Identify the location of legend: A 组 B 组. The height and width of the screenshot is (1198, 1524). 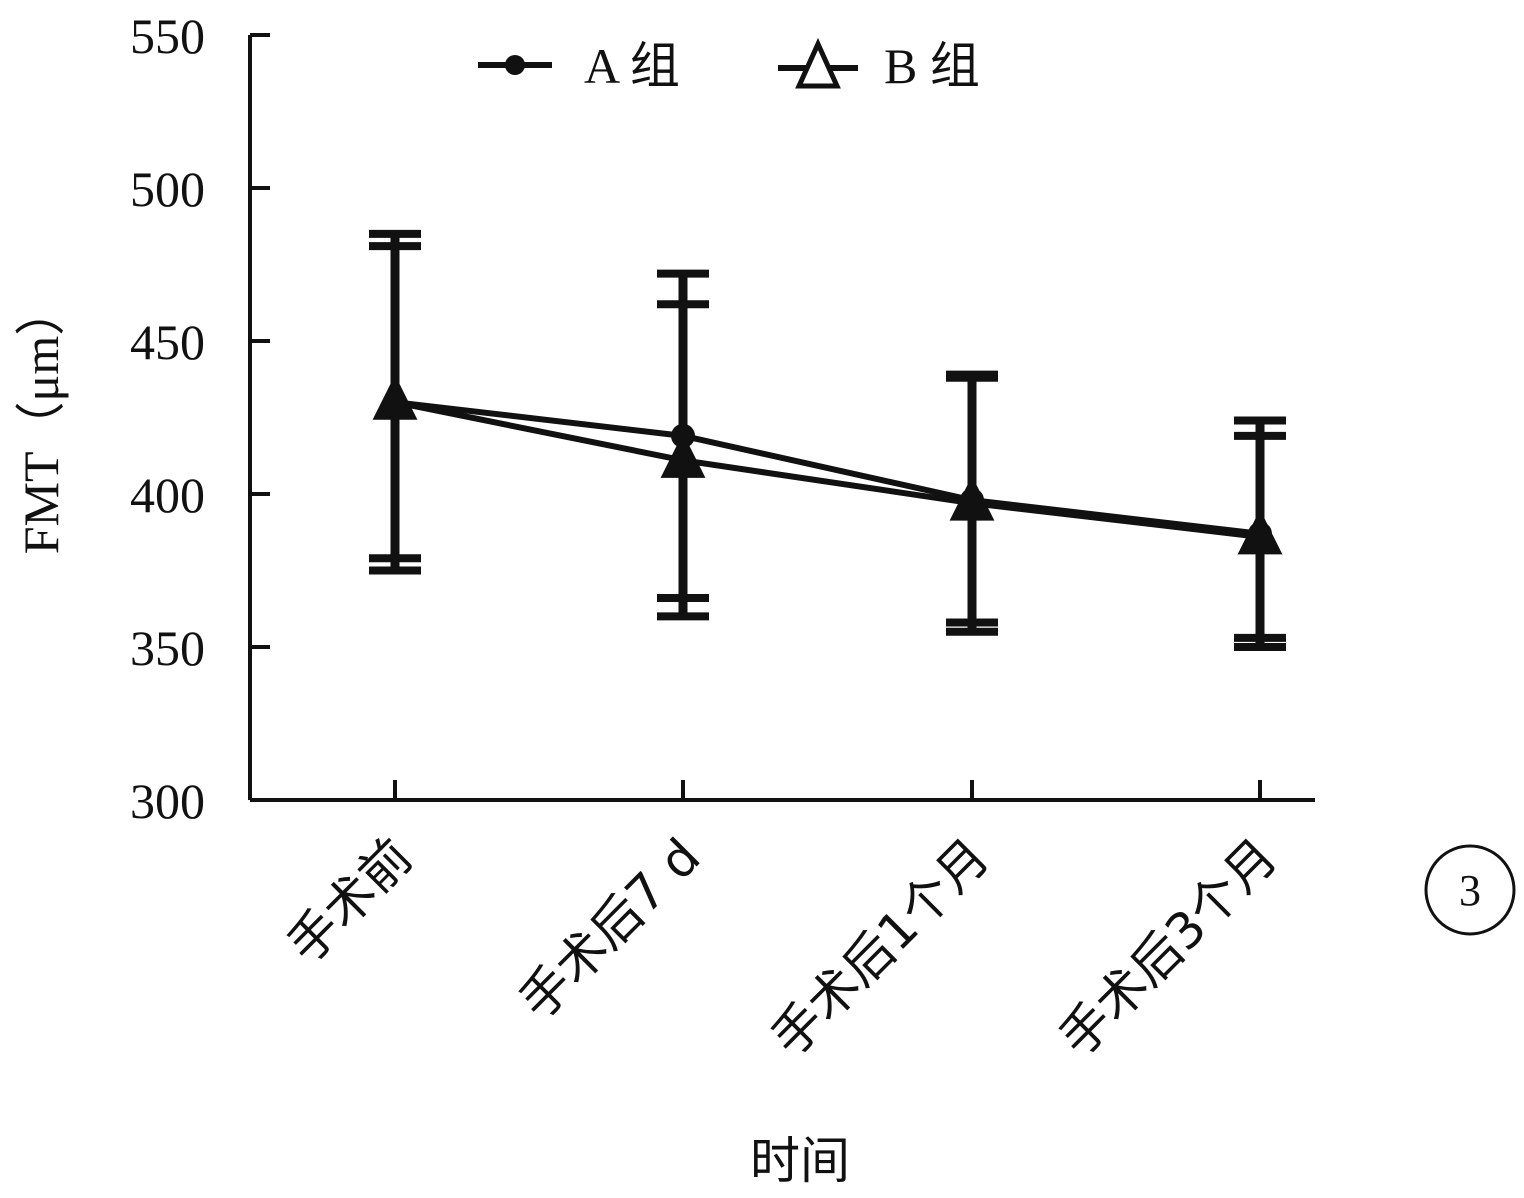
(729, 65).